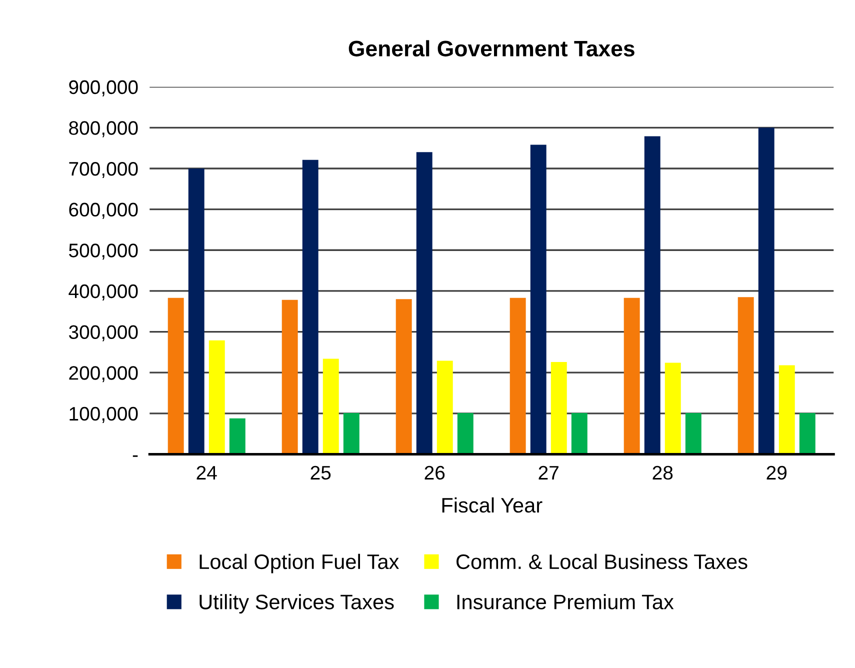 The height and width of the screenshot is (668, 855). Describe the element at coordinates (565, 602) in the screenshot. I see `legend-label: Insurance Premium Tax` at that location.